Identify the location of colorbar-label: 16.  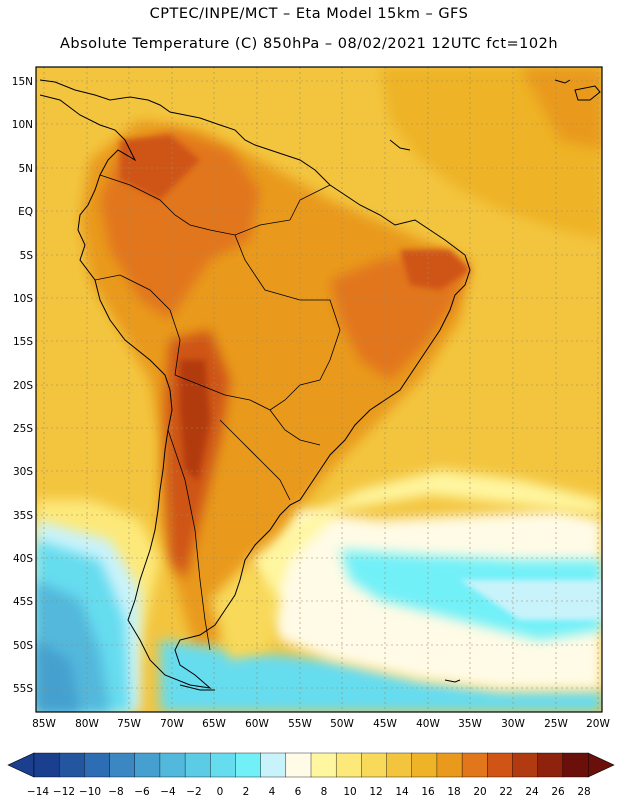
(428, 792).